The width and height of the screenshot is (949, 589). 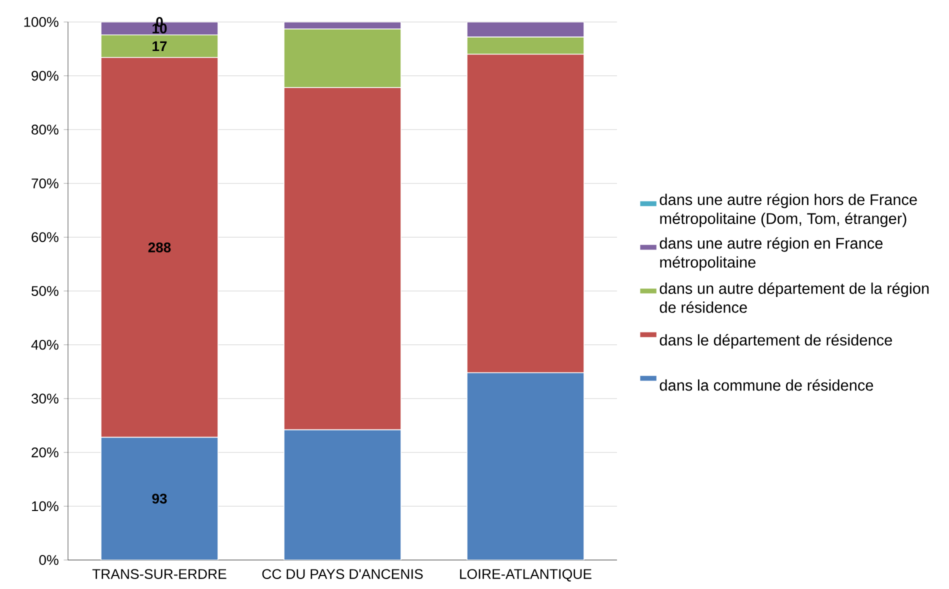 What do you see at coordinates (771, 254) in the screenshot?
I see `legend-label: dans une autre région en France métropolitaine` at bounding box center [771, 254].